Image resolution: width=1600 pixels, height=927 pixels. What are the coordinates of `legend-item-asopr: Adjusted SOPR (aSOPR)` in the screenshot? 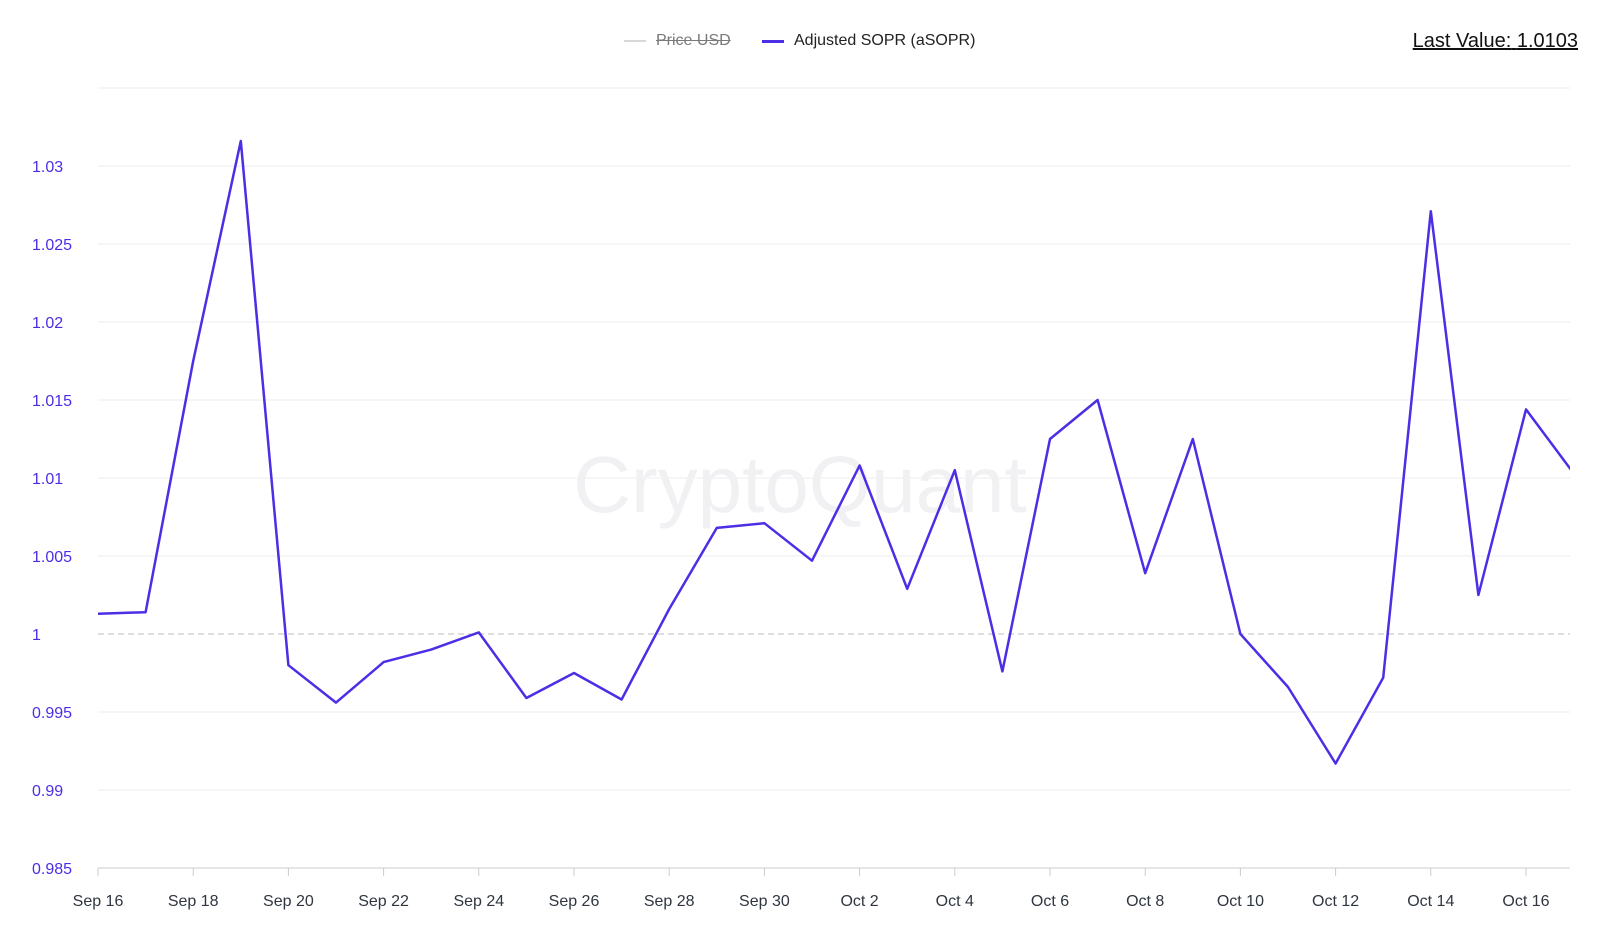 It's located at (868, 41).